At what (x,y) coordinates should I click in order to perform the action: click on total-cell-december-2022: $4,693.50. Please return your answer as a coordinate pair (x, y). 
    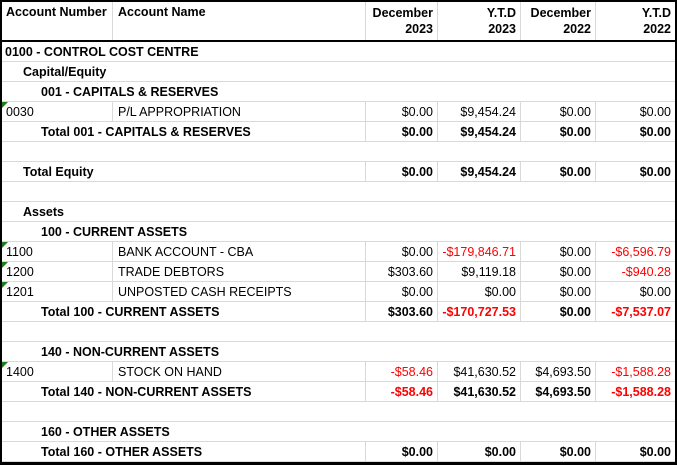
    Looking at the image, I should click on (557, 391).